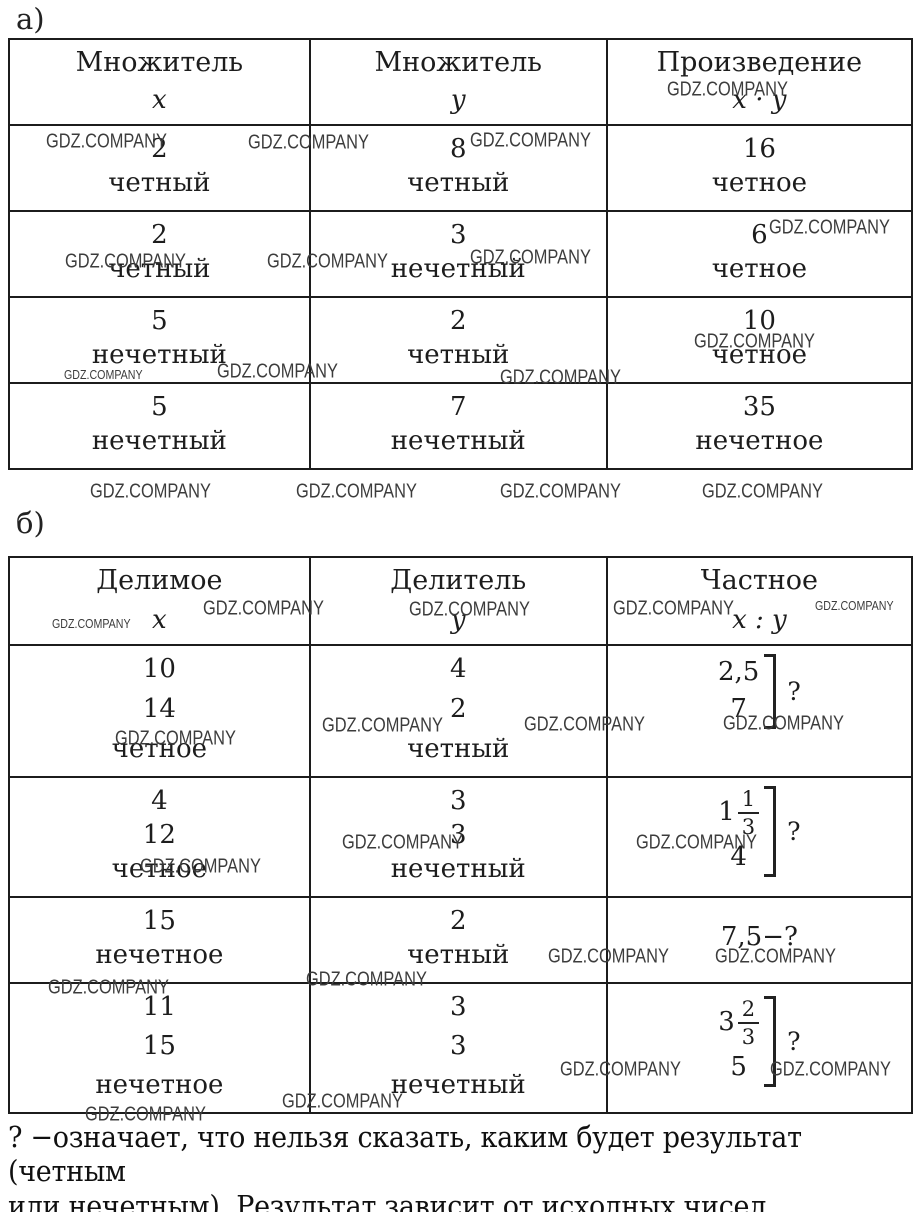 This screenshot has width=924, height=1212. I want to click on section-label-a: а), so click(30, 19).